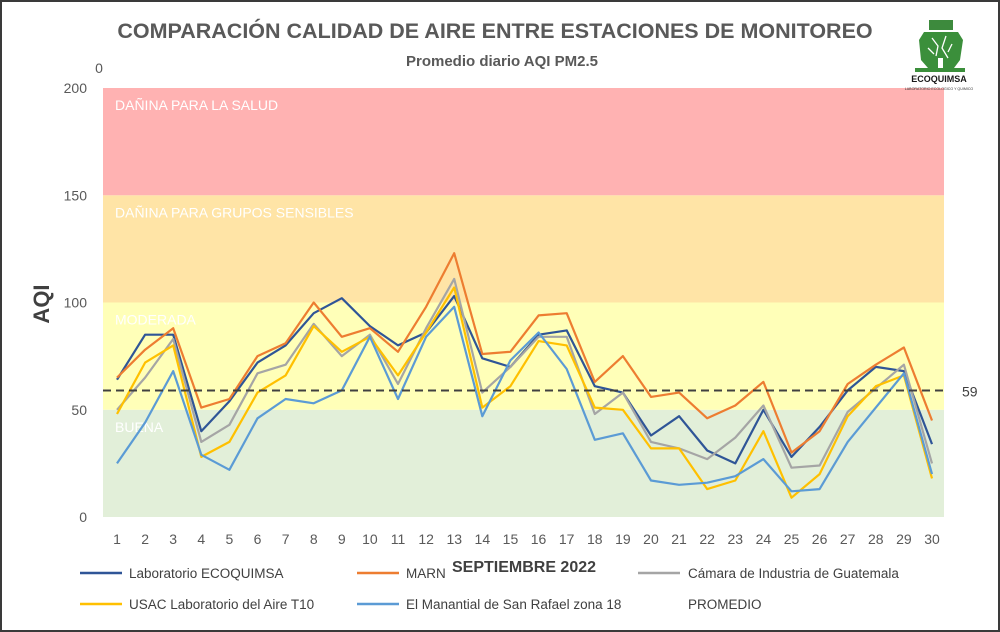  I want to click on x-tick-20: 20, so click(651, 539).